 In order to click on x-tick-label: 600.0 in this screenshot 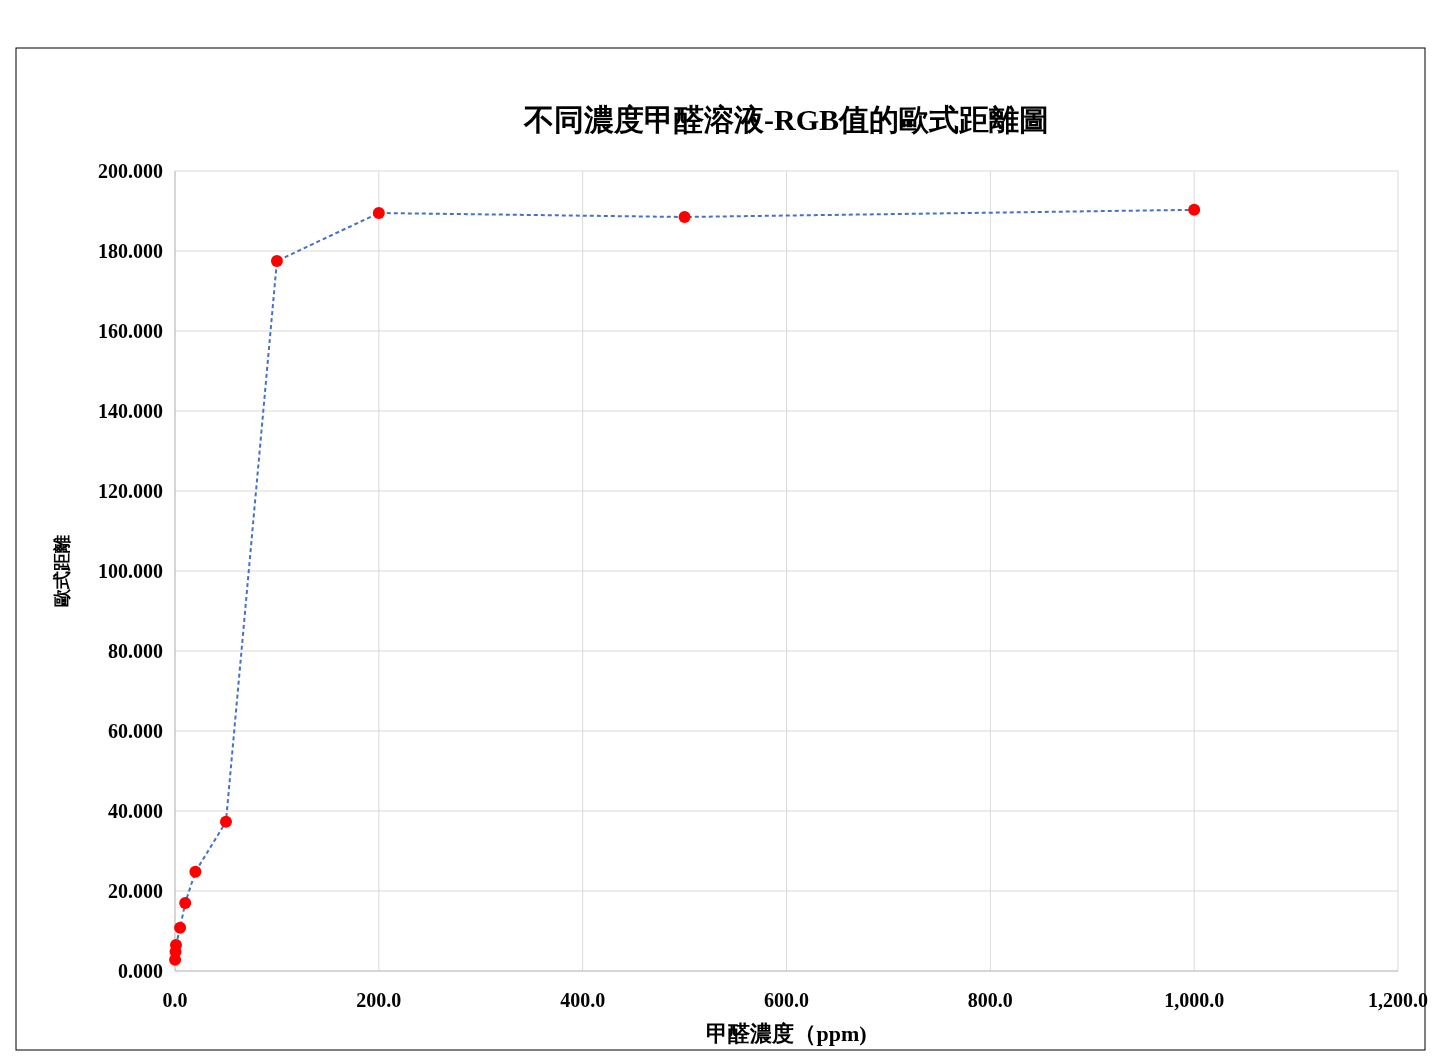, I will do `click(786, 1000)`.